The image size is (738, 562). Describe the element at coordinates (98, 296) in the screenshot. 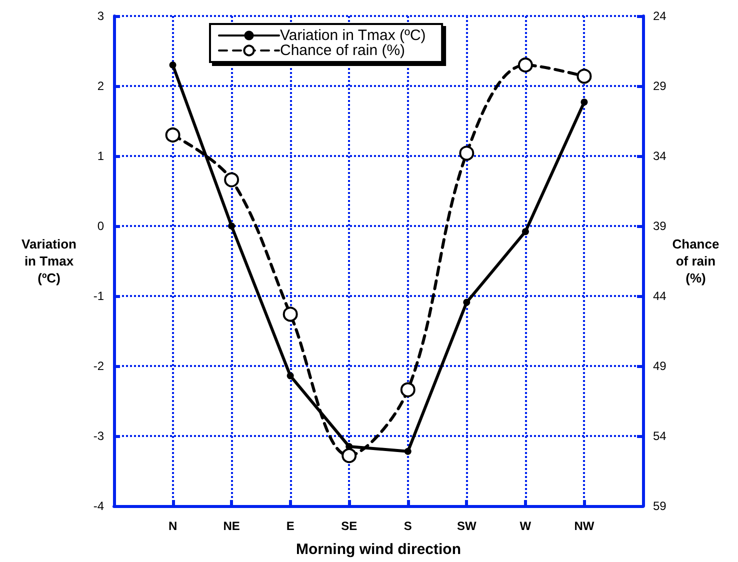

I see `y-tick-label: -1` at that location.